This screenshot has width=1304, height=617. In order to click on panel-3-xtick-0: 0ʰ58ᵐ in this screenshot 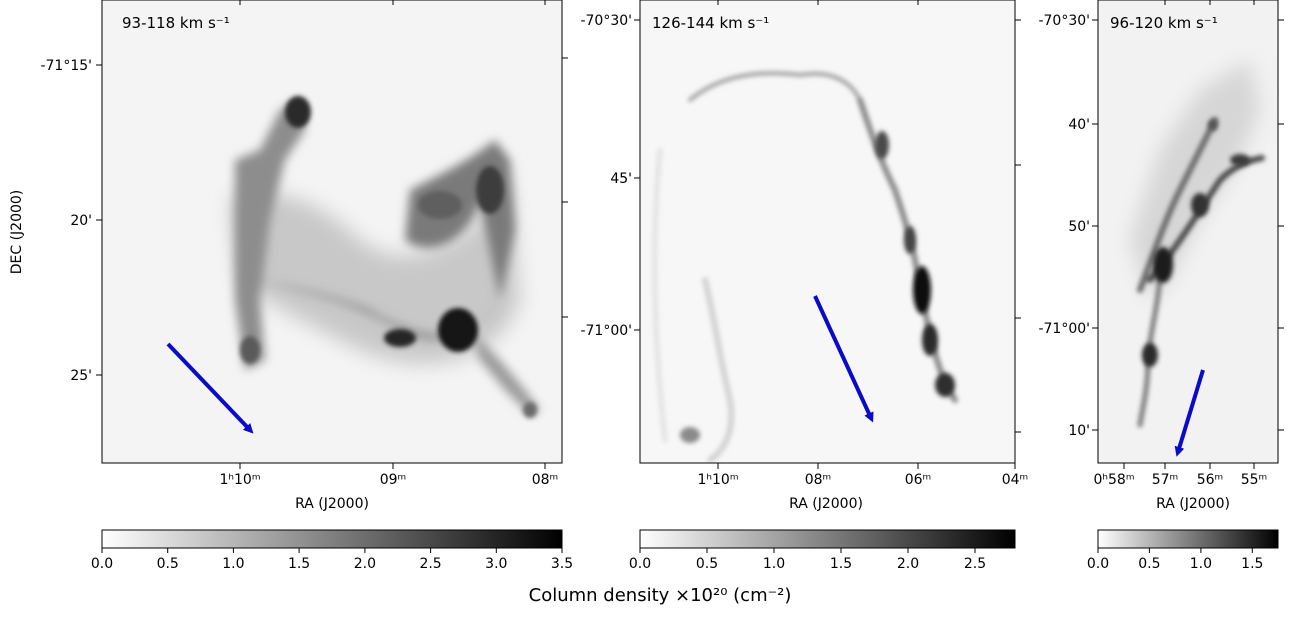, I will do `click(1113, 480)`.